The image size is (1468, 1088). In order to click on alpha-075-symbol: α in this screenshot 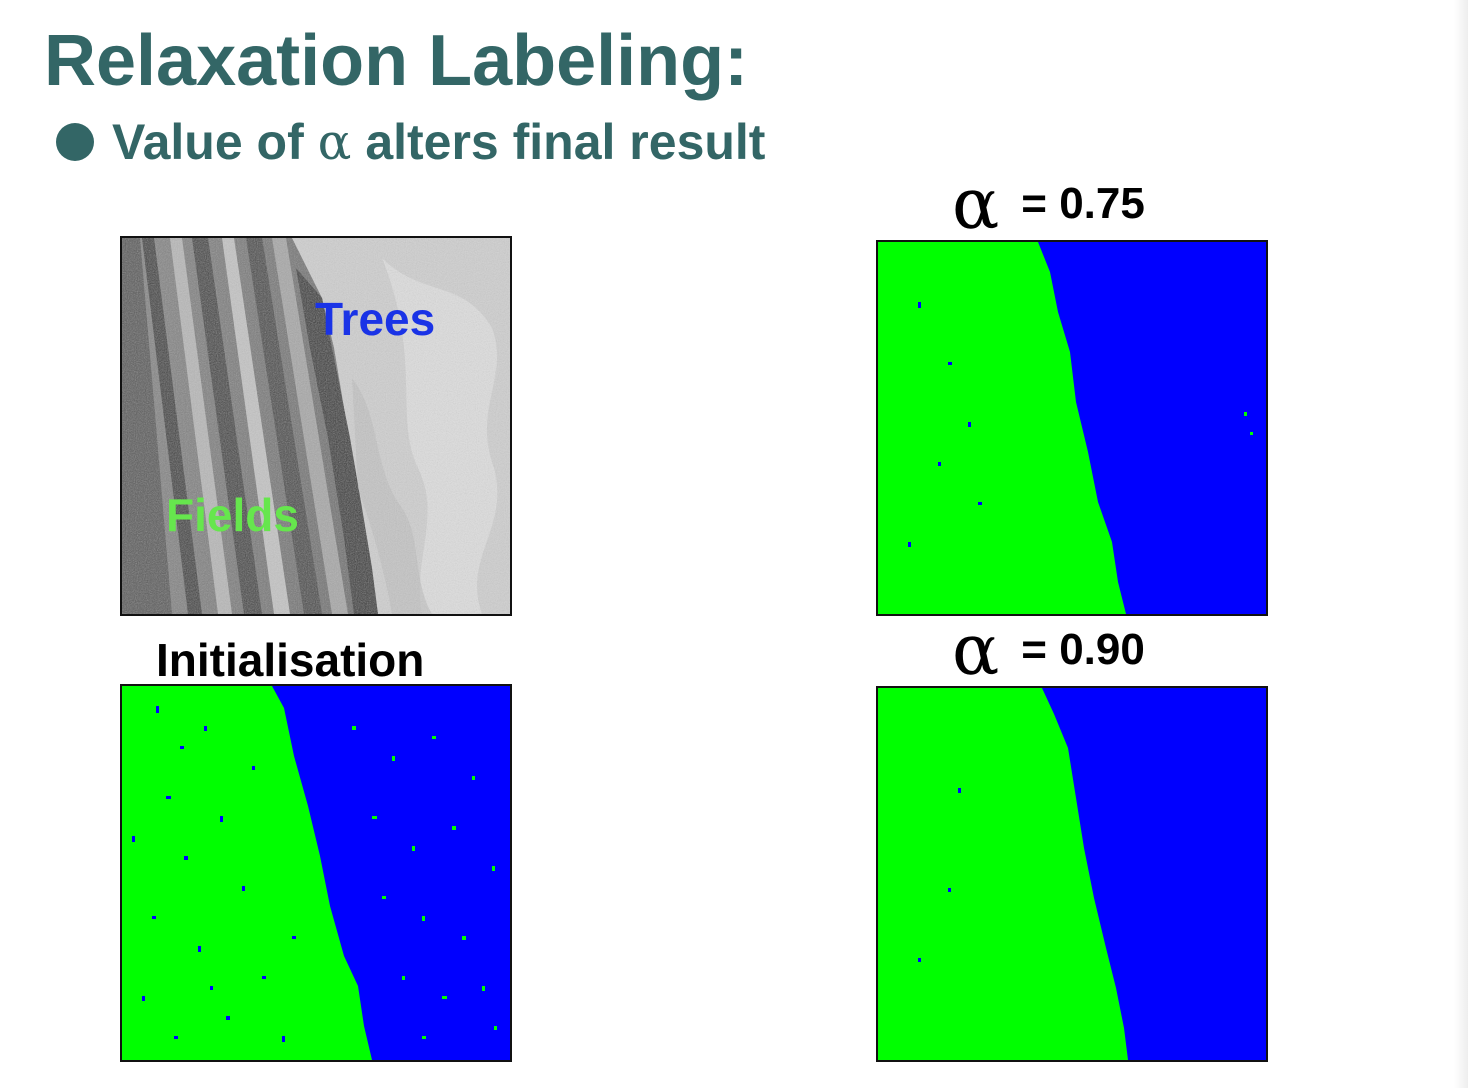, I will do `click(976, 204)`.